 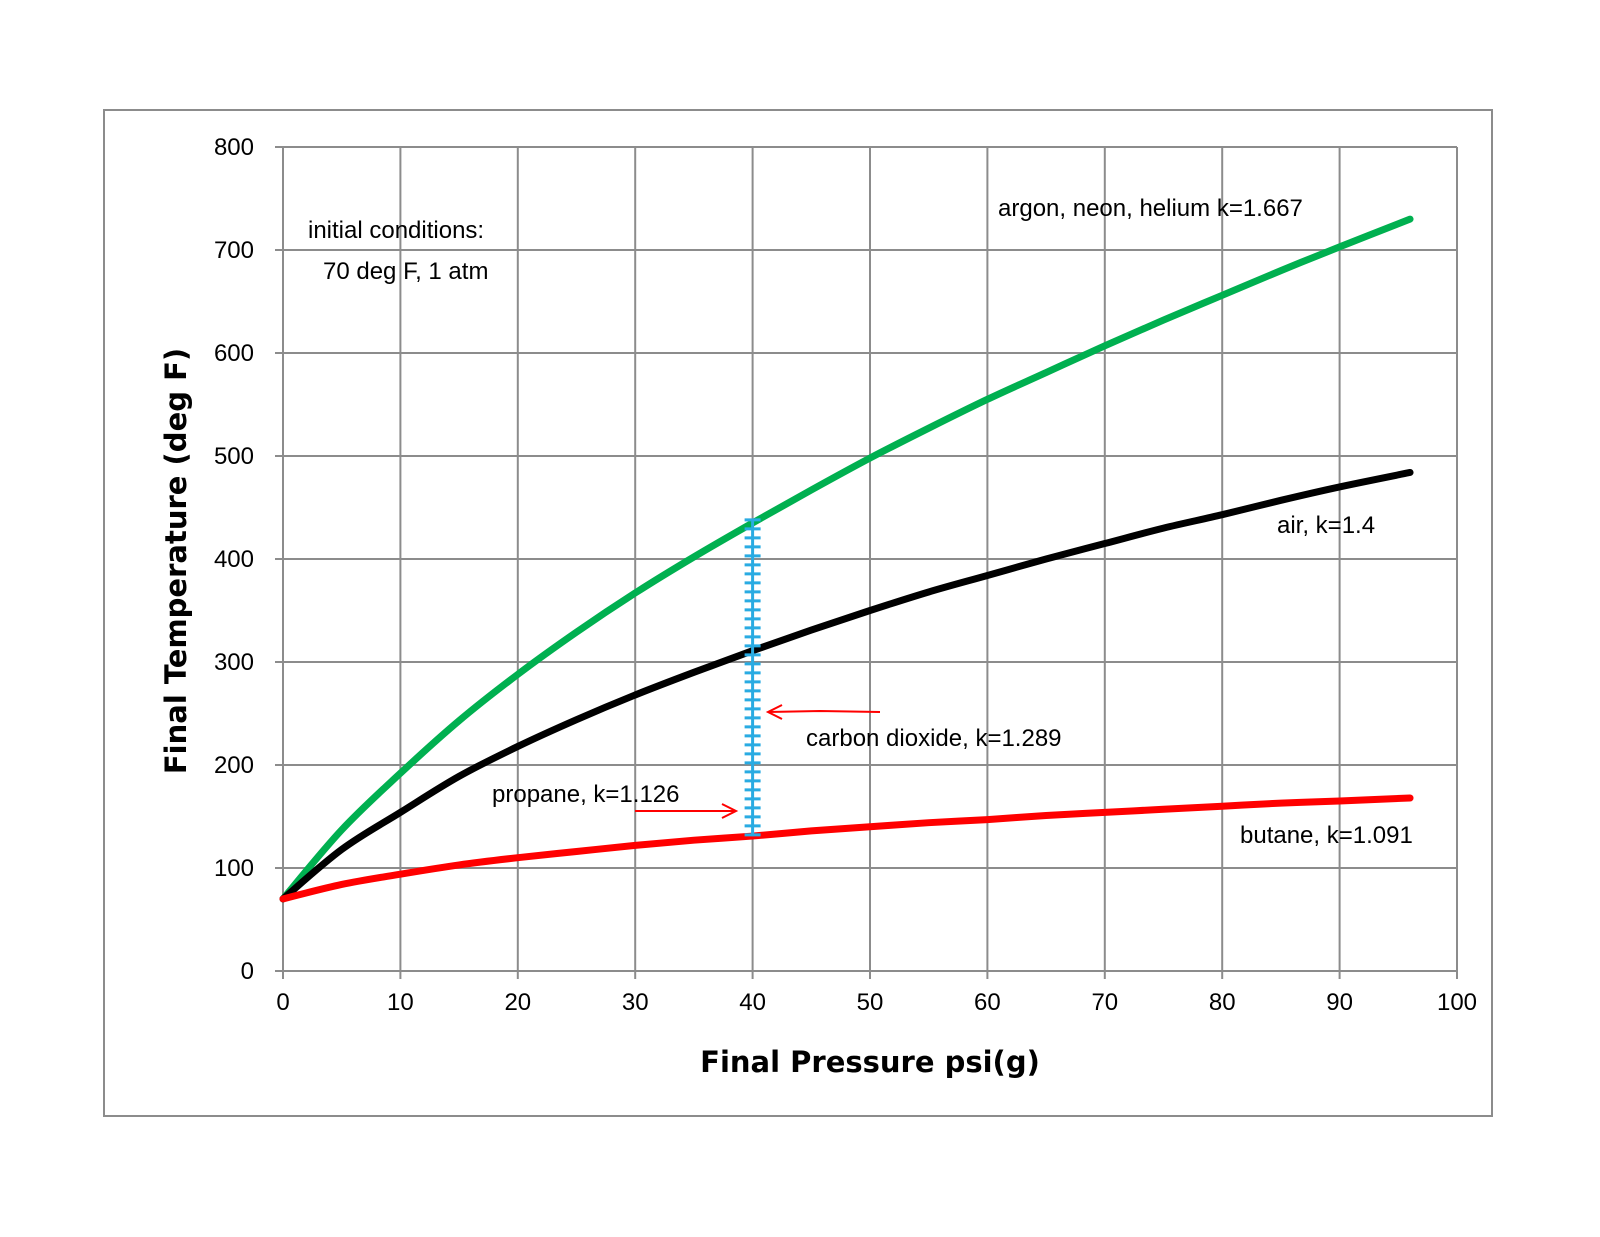 What do you see at coordinates (1222, 1002) in the screenshot?
I see `x-tick-label: 80` at bounding box center [1222, 1002].